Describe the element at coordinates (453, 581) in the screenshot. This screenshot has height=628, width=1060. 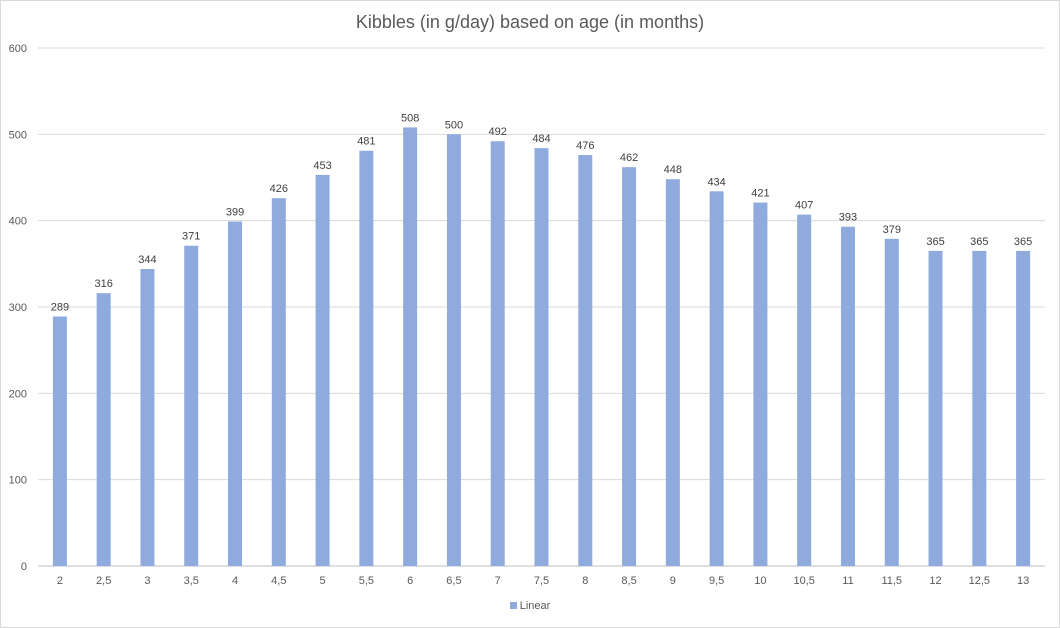
I see `x-tick-label: 6,5` at that location.